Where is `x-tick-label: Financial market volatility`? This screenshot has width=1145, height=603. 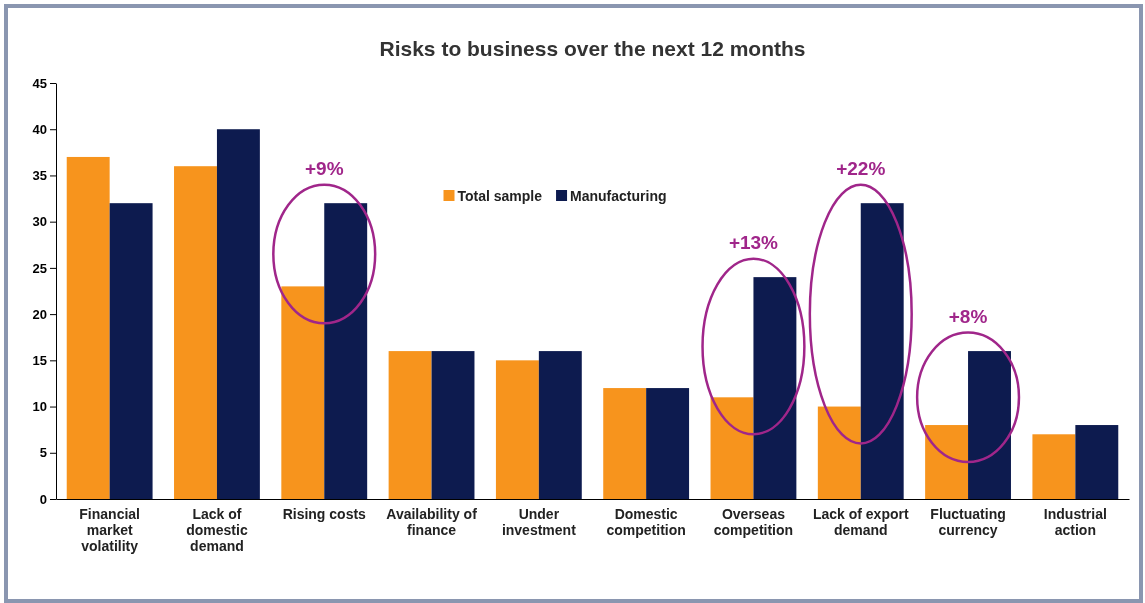
x-tick-label: Financial market volatility is located at coordinates (109, 529).